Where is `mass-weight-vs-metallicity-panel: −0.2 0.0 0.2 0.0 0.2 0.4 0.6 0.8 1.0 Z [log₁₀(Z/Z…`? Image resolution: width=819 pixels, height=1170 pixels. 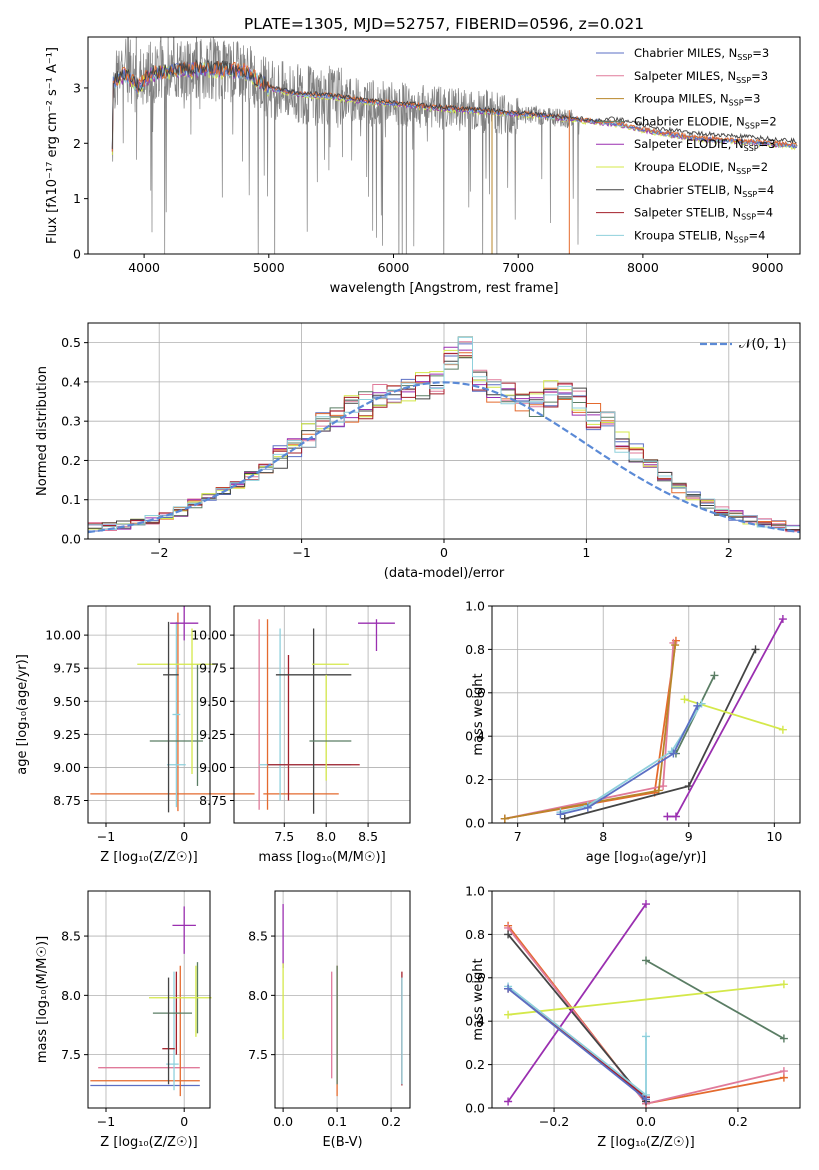
mass-weight-vs-metallicity-panel: −0.2 0.0 0.2 0.0 0.2 0.4 0.6 0.8 1.0 Z [log₁₀(Z/Z… is located at coordinates (633, 1017).